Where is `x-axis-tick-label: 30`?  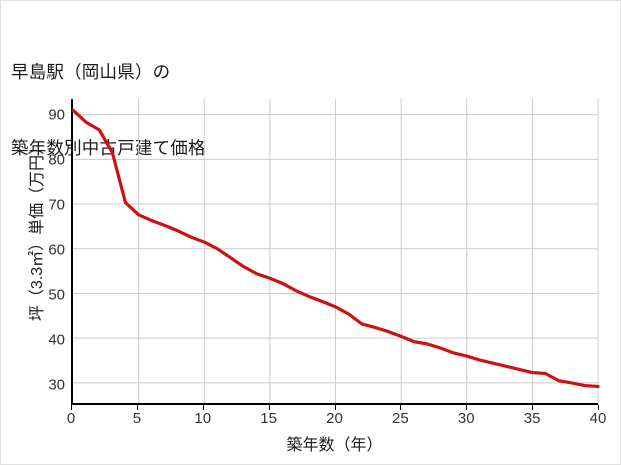 x-axis-tick-label: 30 is located at coordinates (466, 418).